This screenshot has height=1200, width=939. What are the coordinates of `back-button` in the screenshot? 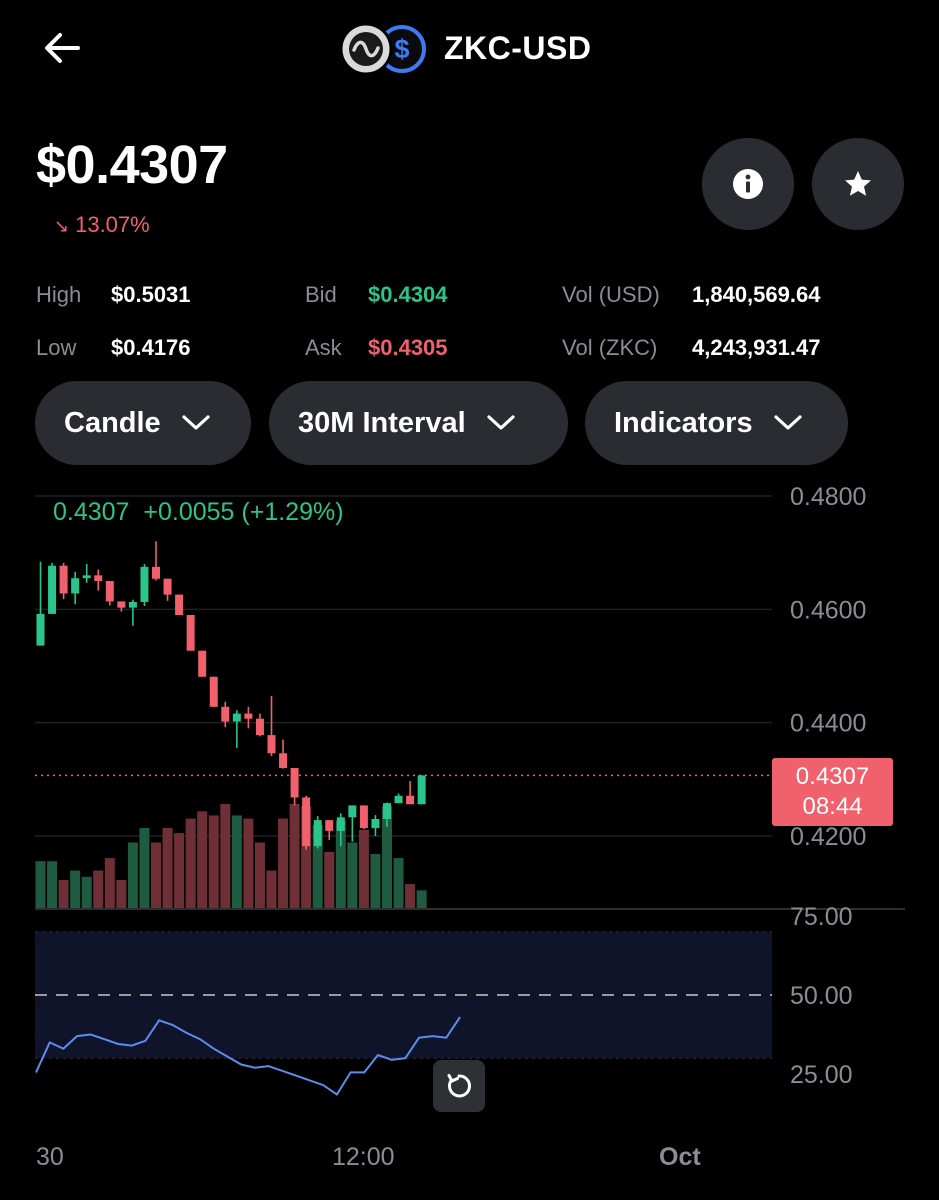 It's located at (62, 48).